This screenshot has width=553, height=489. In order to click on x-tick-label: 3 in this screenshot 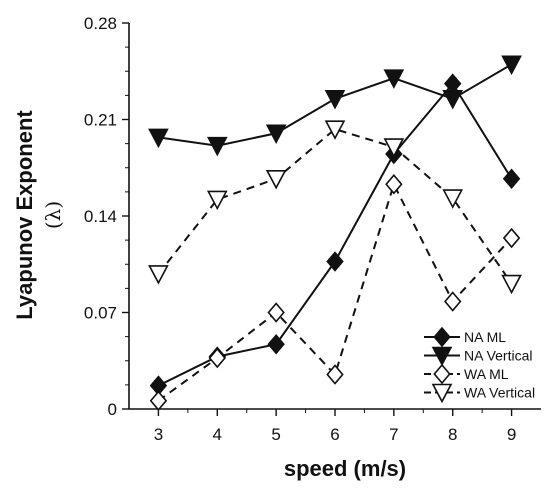, I will do `click(158, 434)`.